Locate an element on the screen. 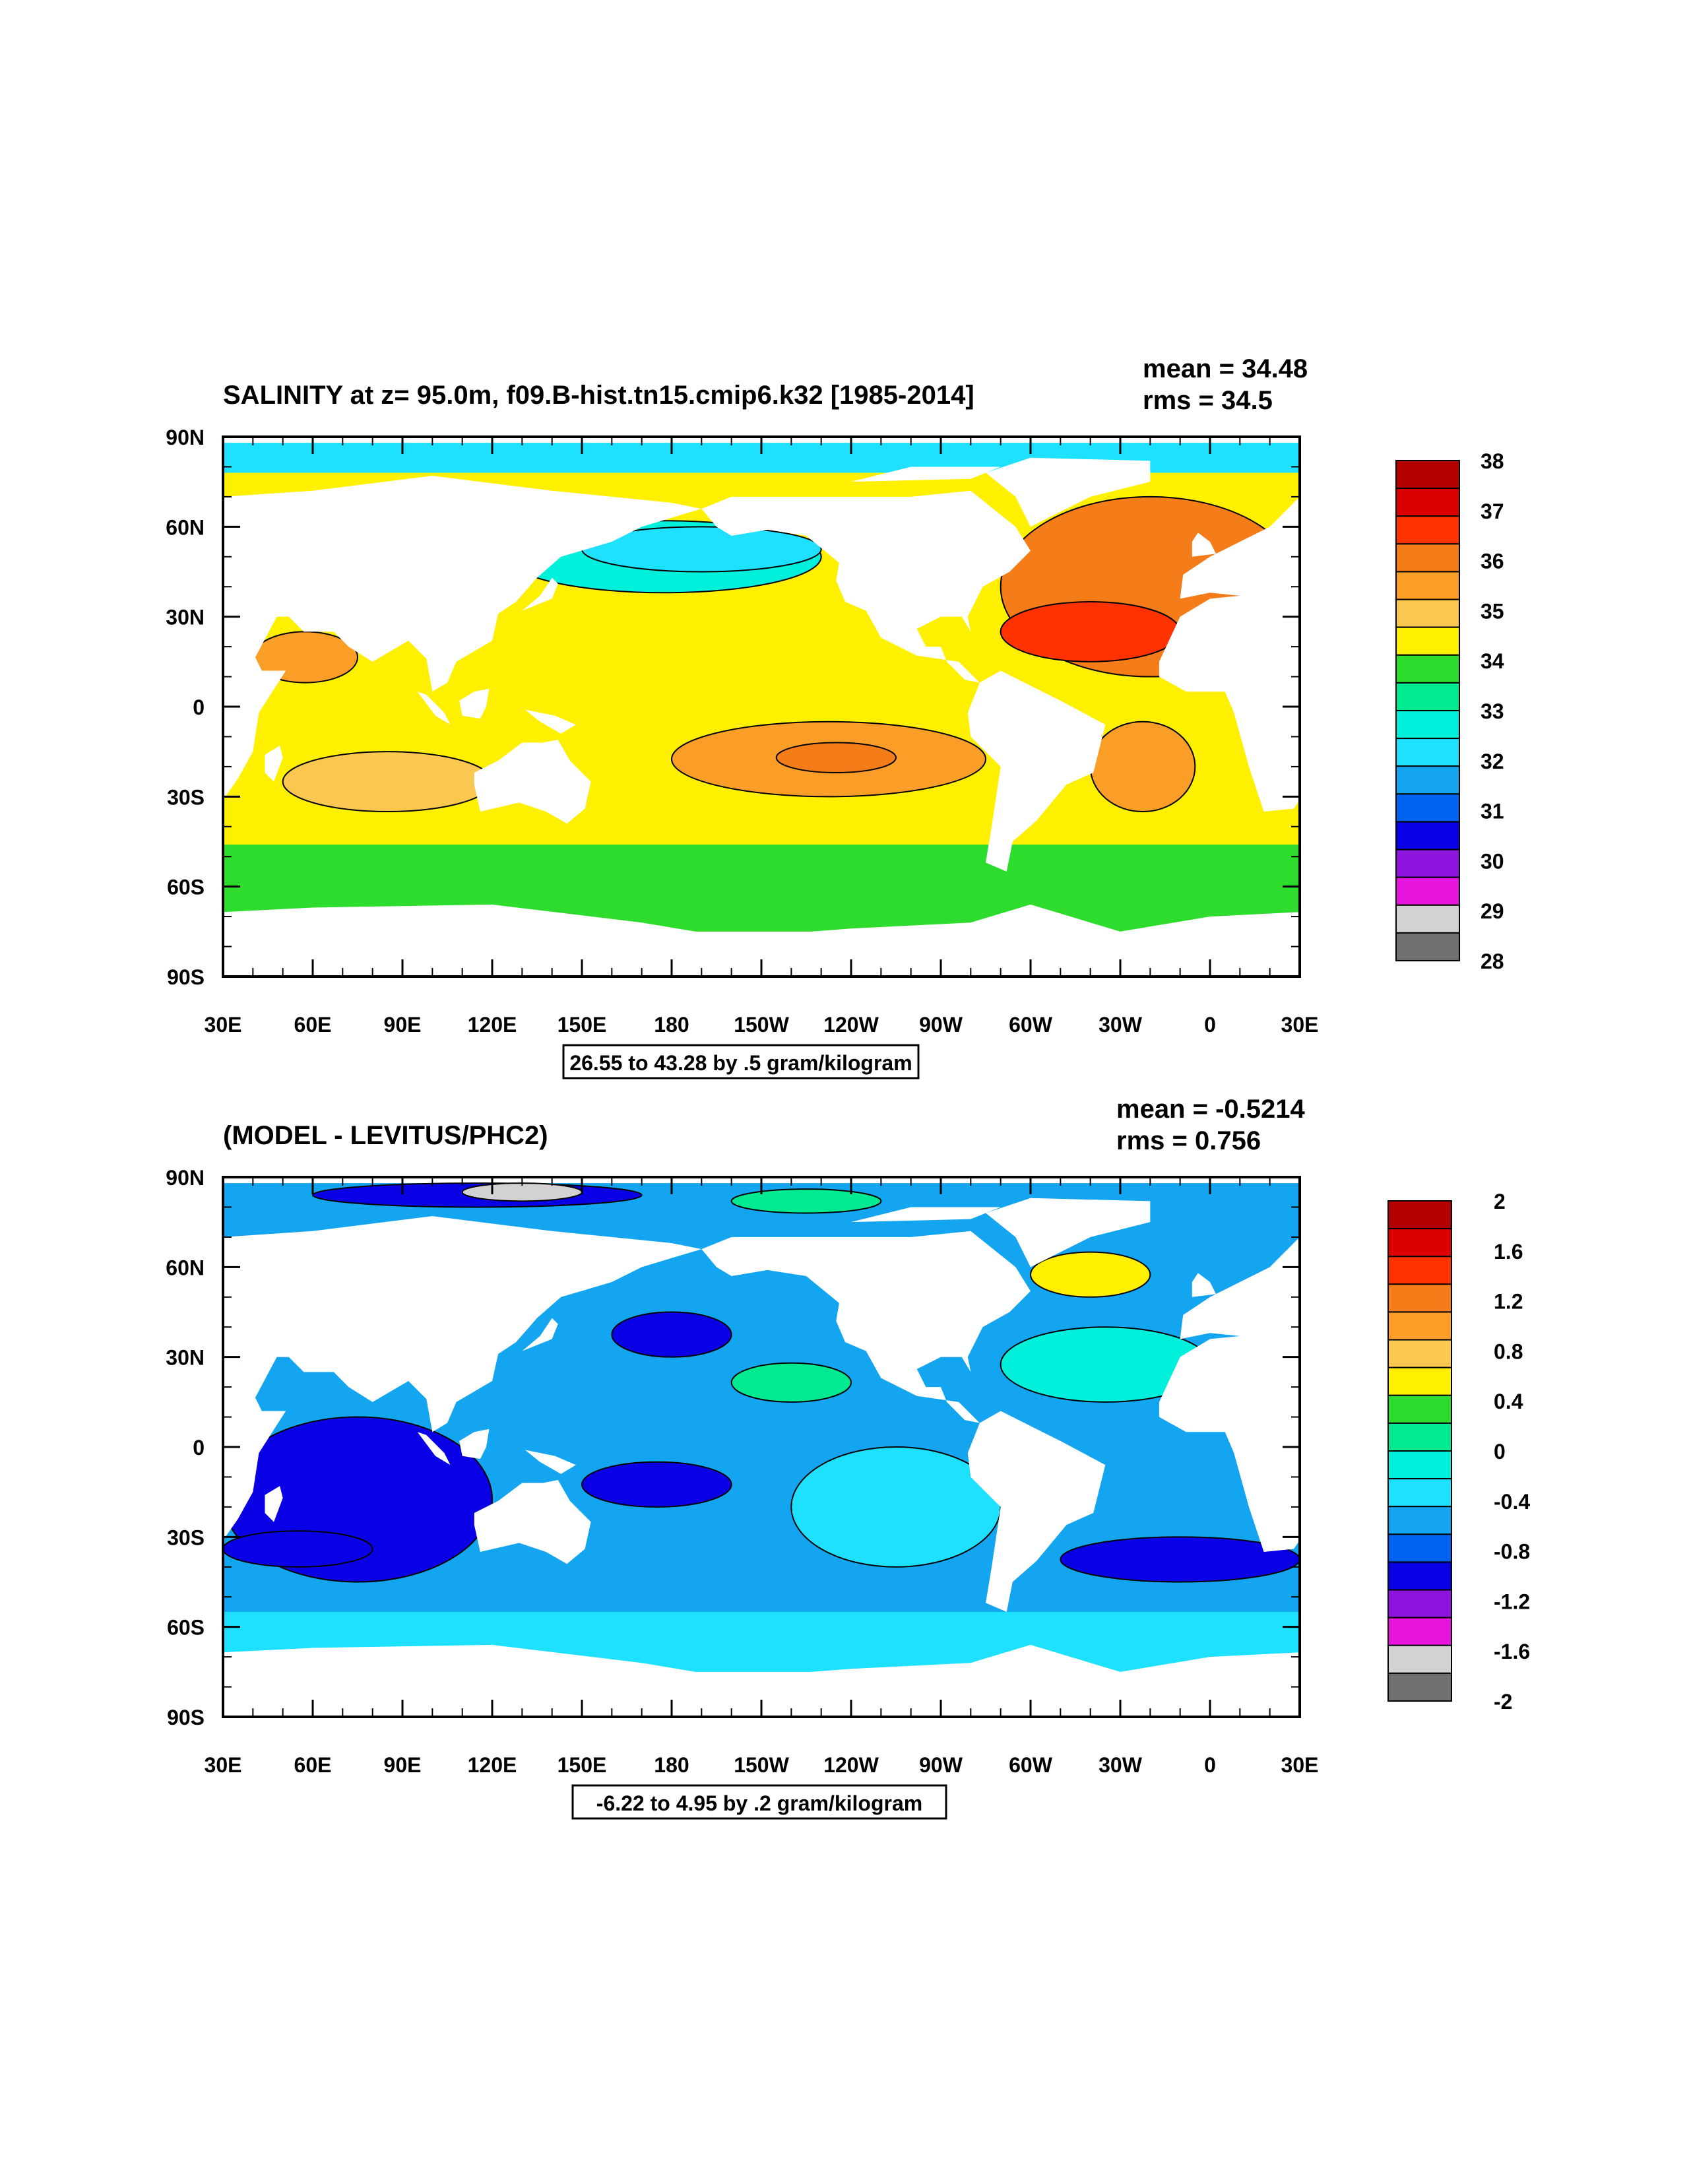 Image resolution: width=1689 pixels, height=2184 pixels. lon-tick-label: 150W is located at coordinates (762, 1765).